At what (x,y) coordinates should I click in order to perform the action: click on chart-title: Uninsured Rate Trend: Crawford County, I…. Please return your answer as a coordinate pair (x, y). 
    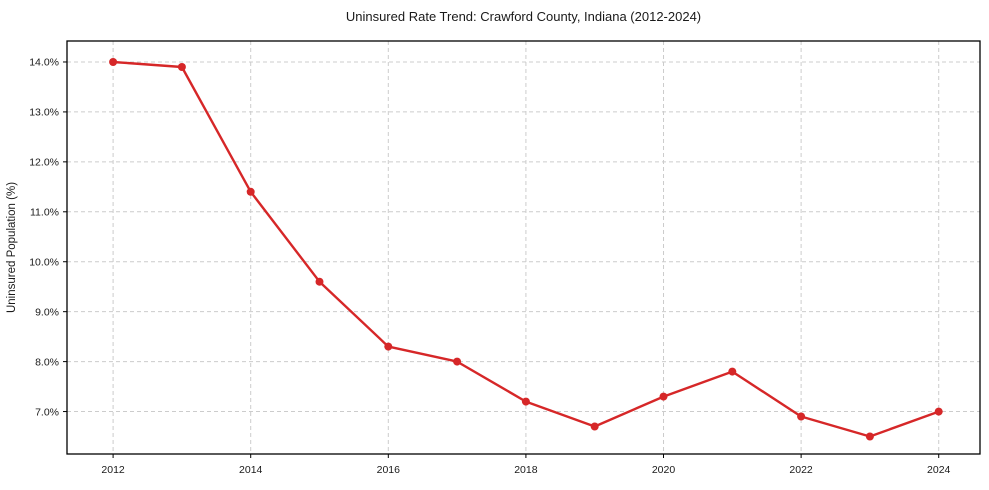
    Looking at the image, I should click on (523, 16).